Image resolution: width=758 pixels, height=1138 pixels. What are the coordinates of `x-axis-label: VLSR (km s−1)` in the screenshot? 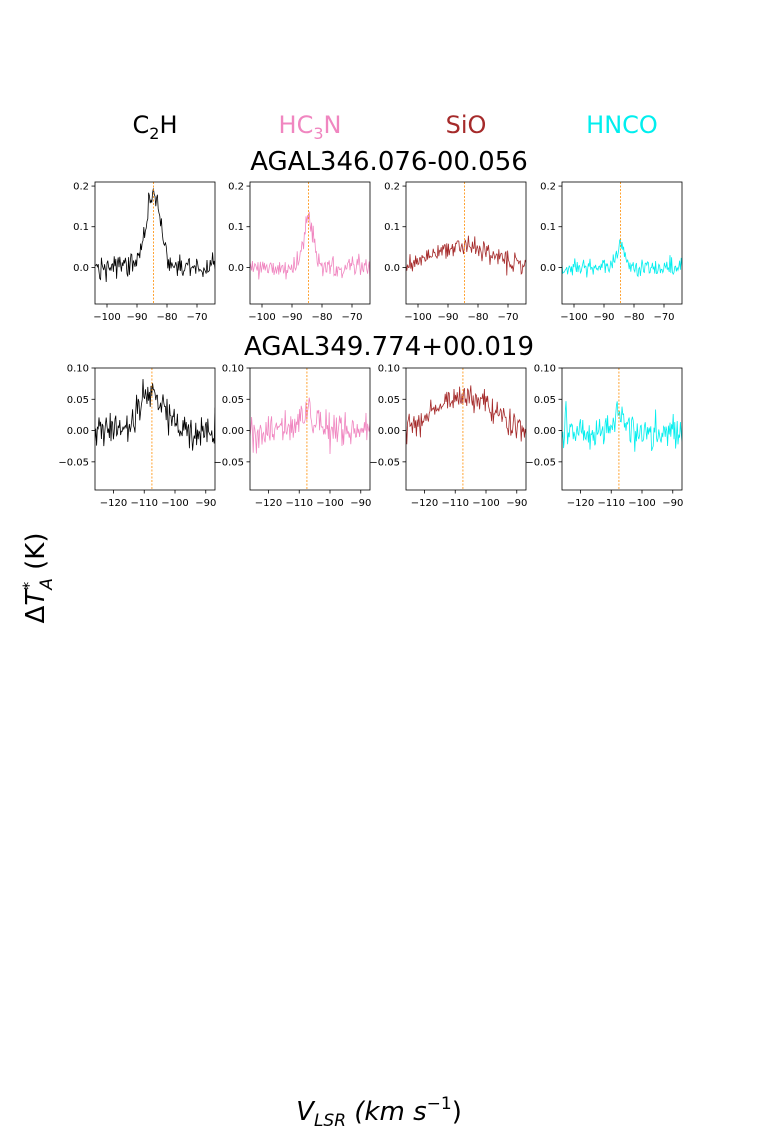 It's located at (379, 1112).